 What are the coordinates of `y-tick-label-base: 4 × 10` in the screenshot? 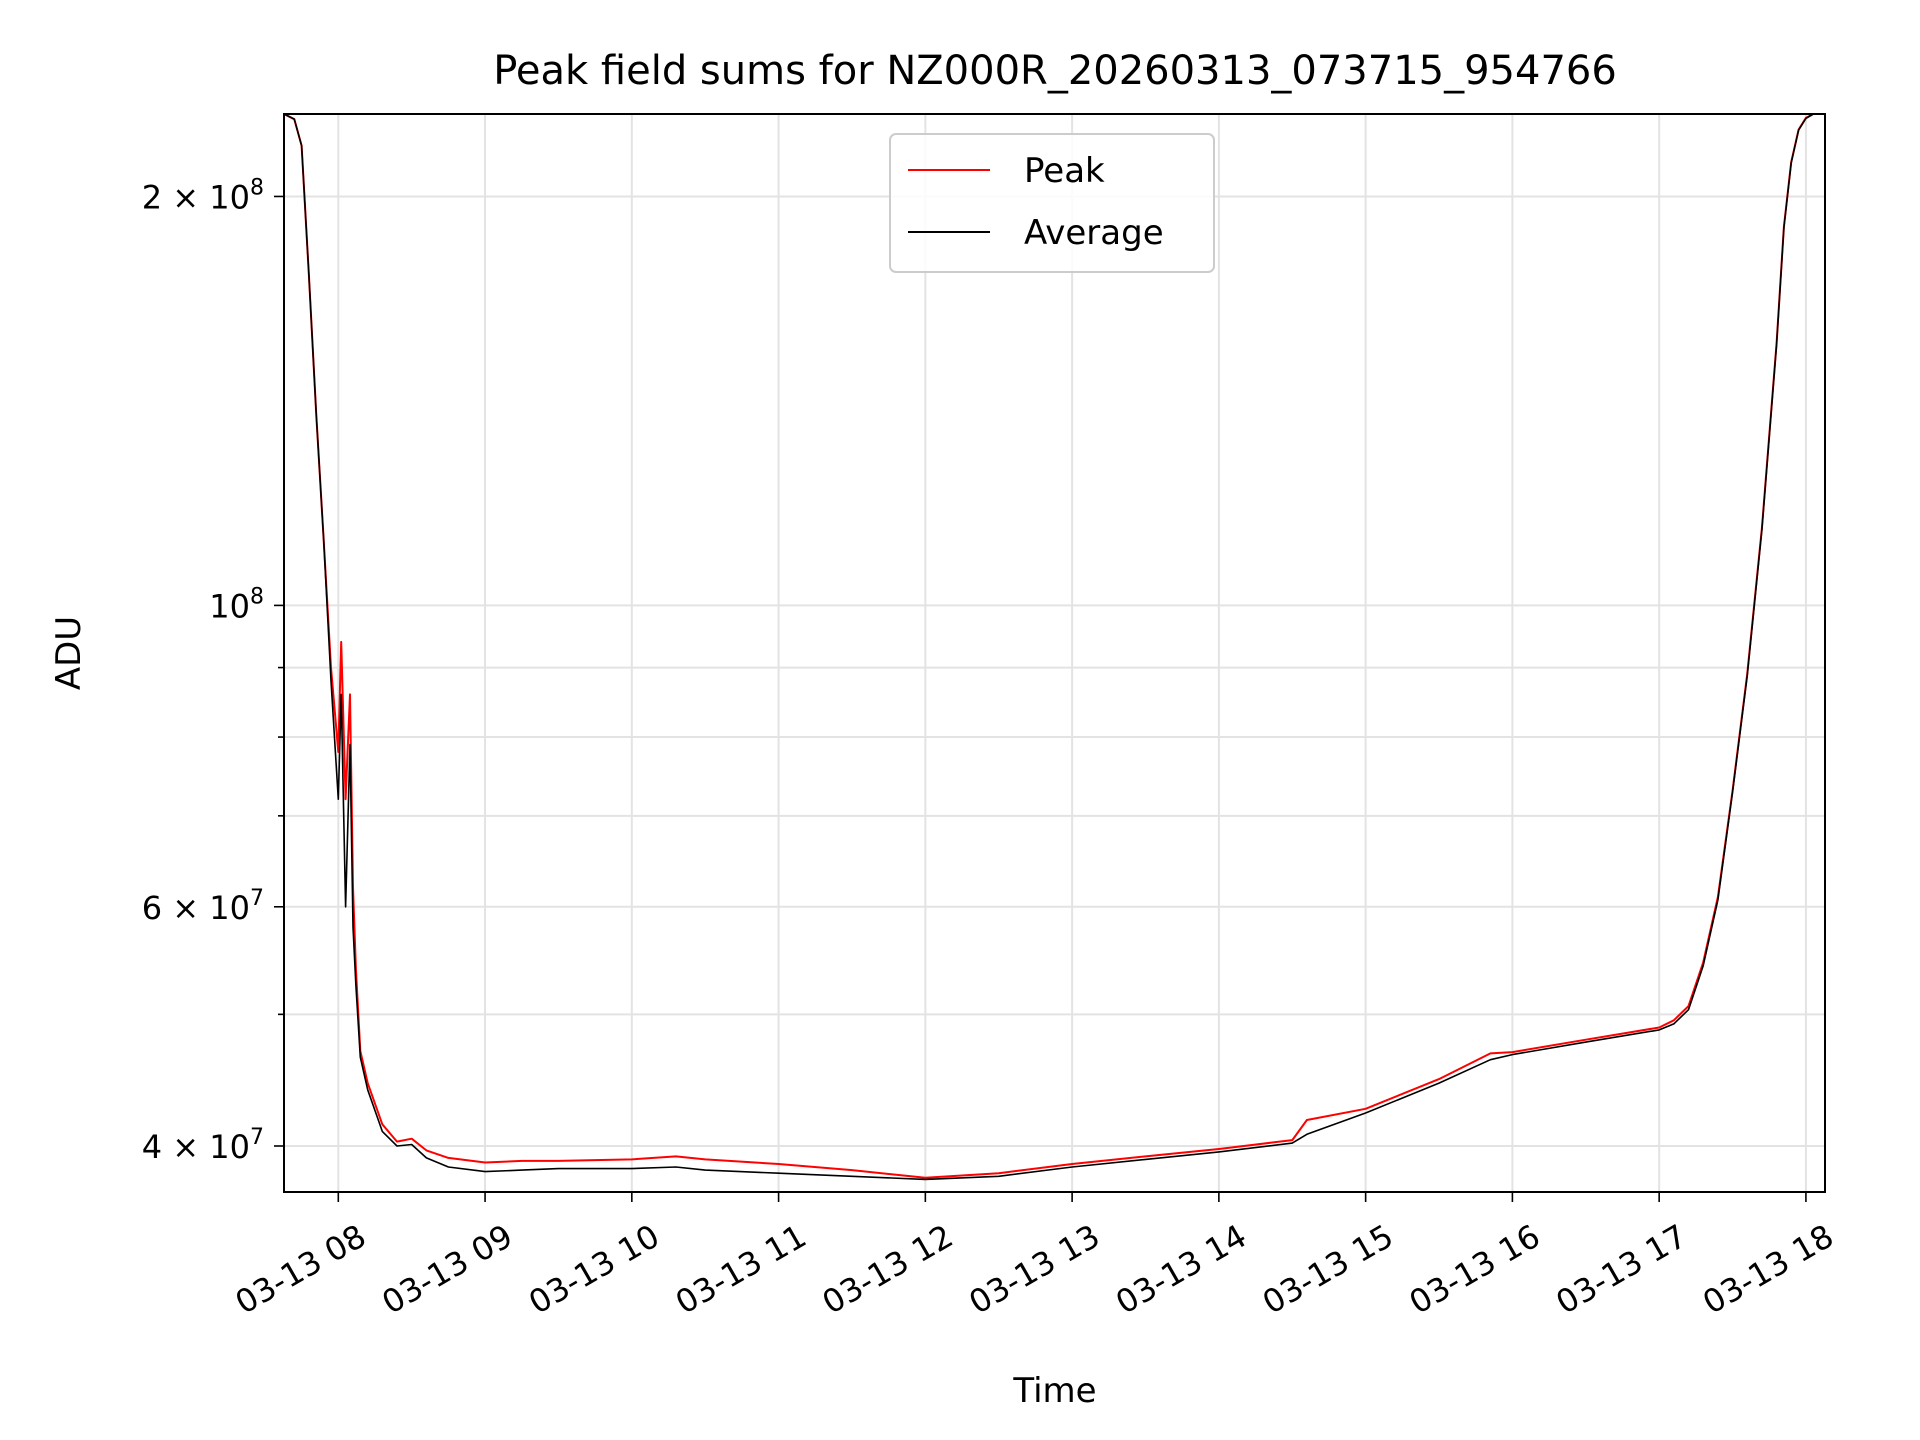 It's located at (196, 1147).